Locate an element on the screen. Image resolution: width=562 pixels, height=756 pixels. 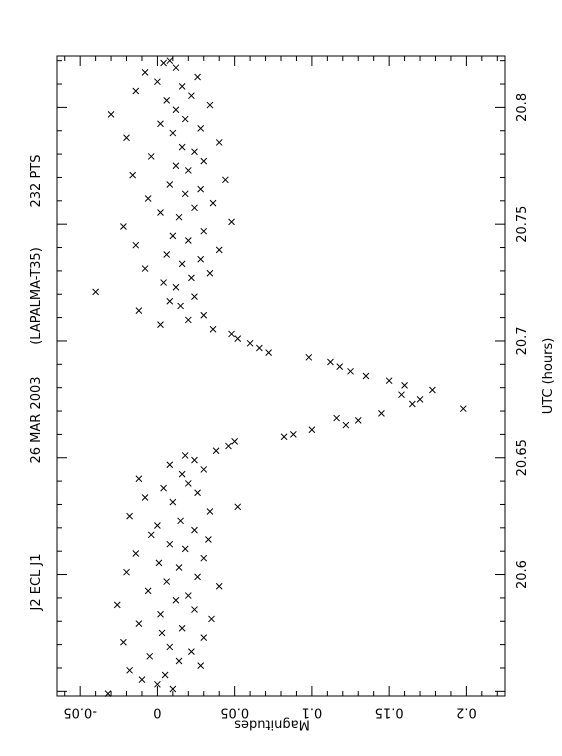
y-axis-label: Magnitudes is located at coordinates (272, 724).